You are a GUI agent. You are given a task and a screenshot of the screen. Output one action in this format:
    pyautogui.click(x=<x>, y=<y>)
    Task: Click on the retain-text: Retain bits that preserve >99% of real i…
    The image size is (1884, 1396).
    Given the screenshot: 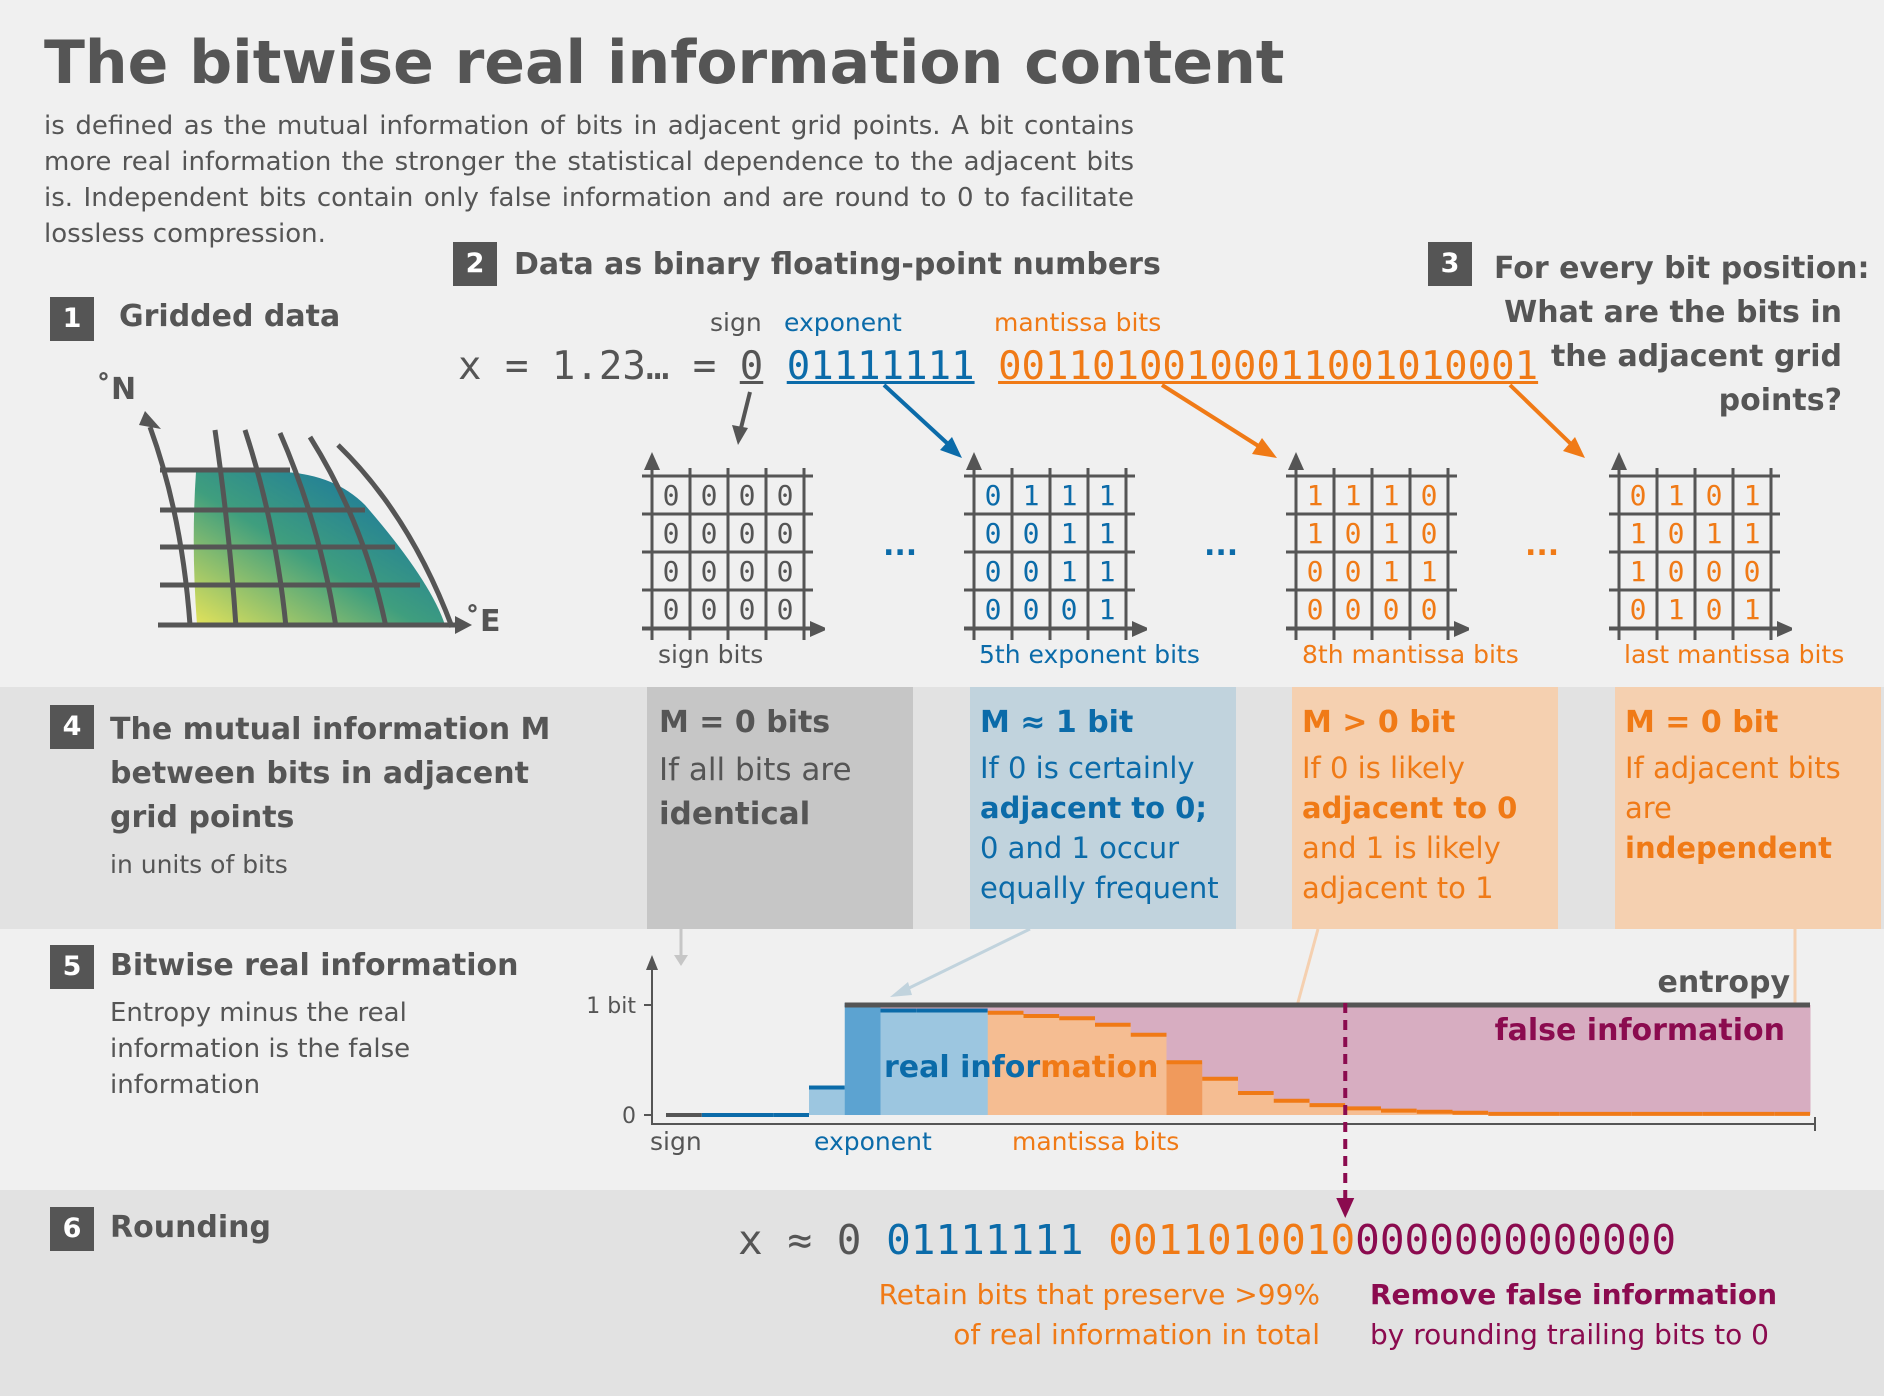 What is the action you would take?
    pyautogui.click(x=1070, y=1315)
    